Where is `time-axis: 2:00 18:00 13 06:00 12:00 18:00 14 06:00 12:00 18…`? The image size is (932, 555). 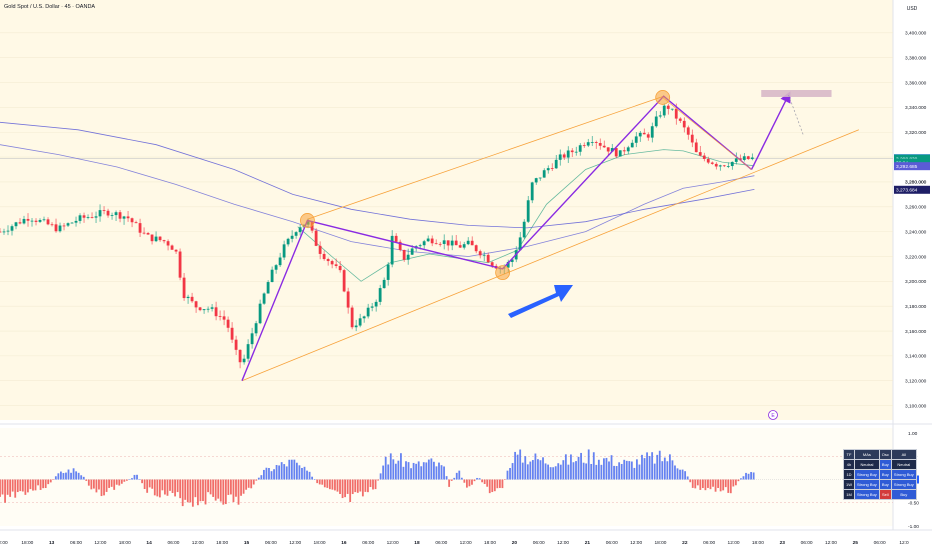
time-axis: 2:00 18:00 13 06:00 12:00 18:00 14 06:00 12:00 18… is located at coordinates (454, 543).